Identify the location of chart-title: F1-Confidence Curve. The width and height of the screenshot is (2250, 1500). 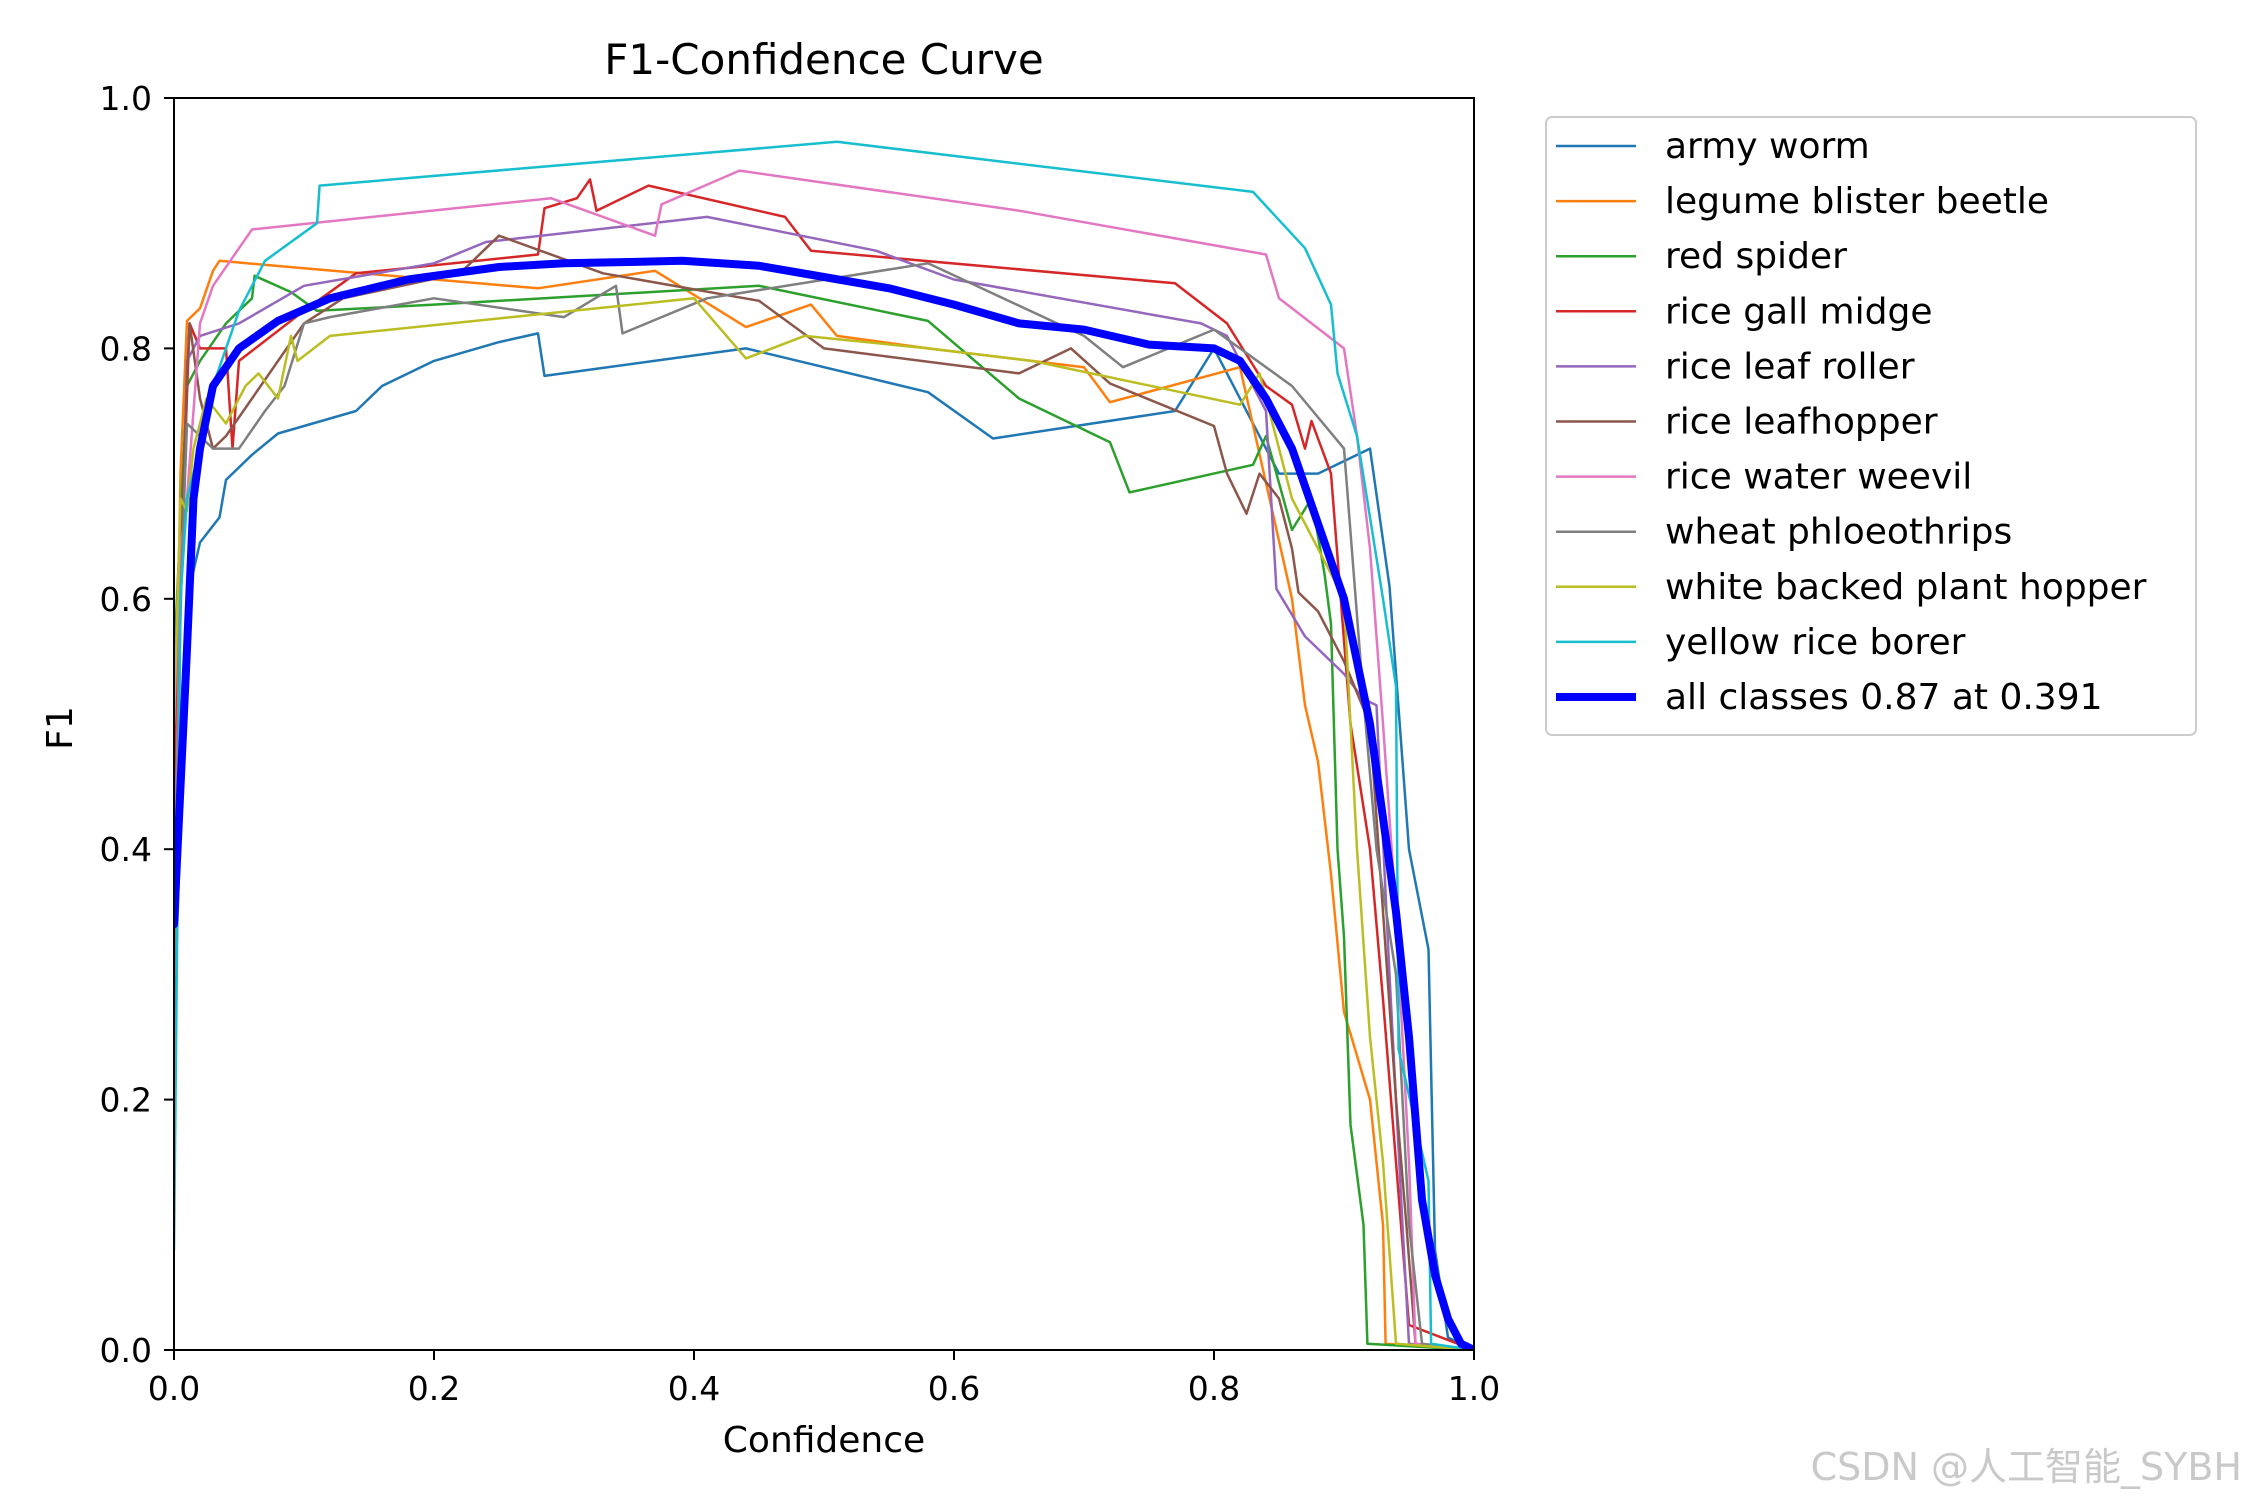
(823, 59).